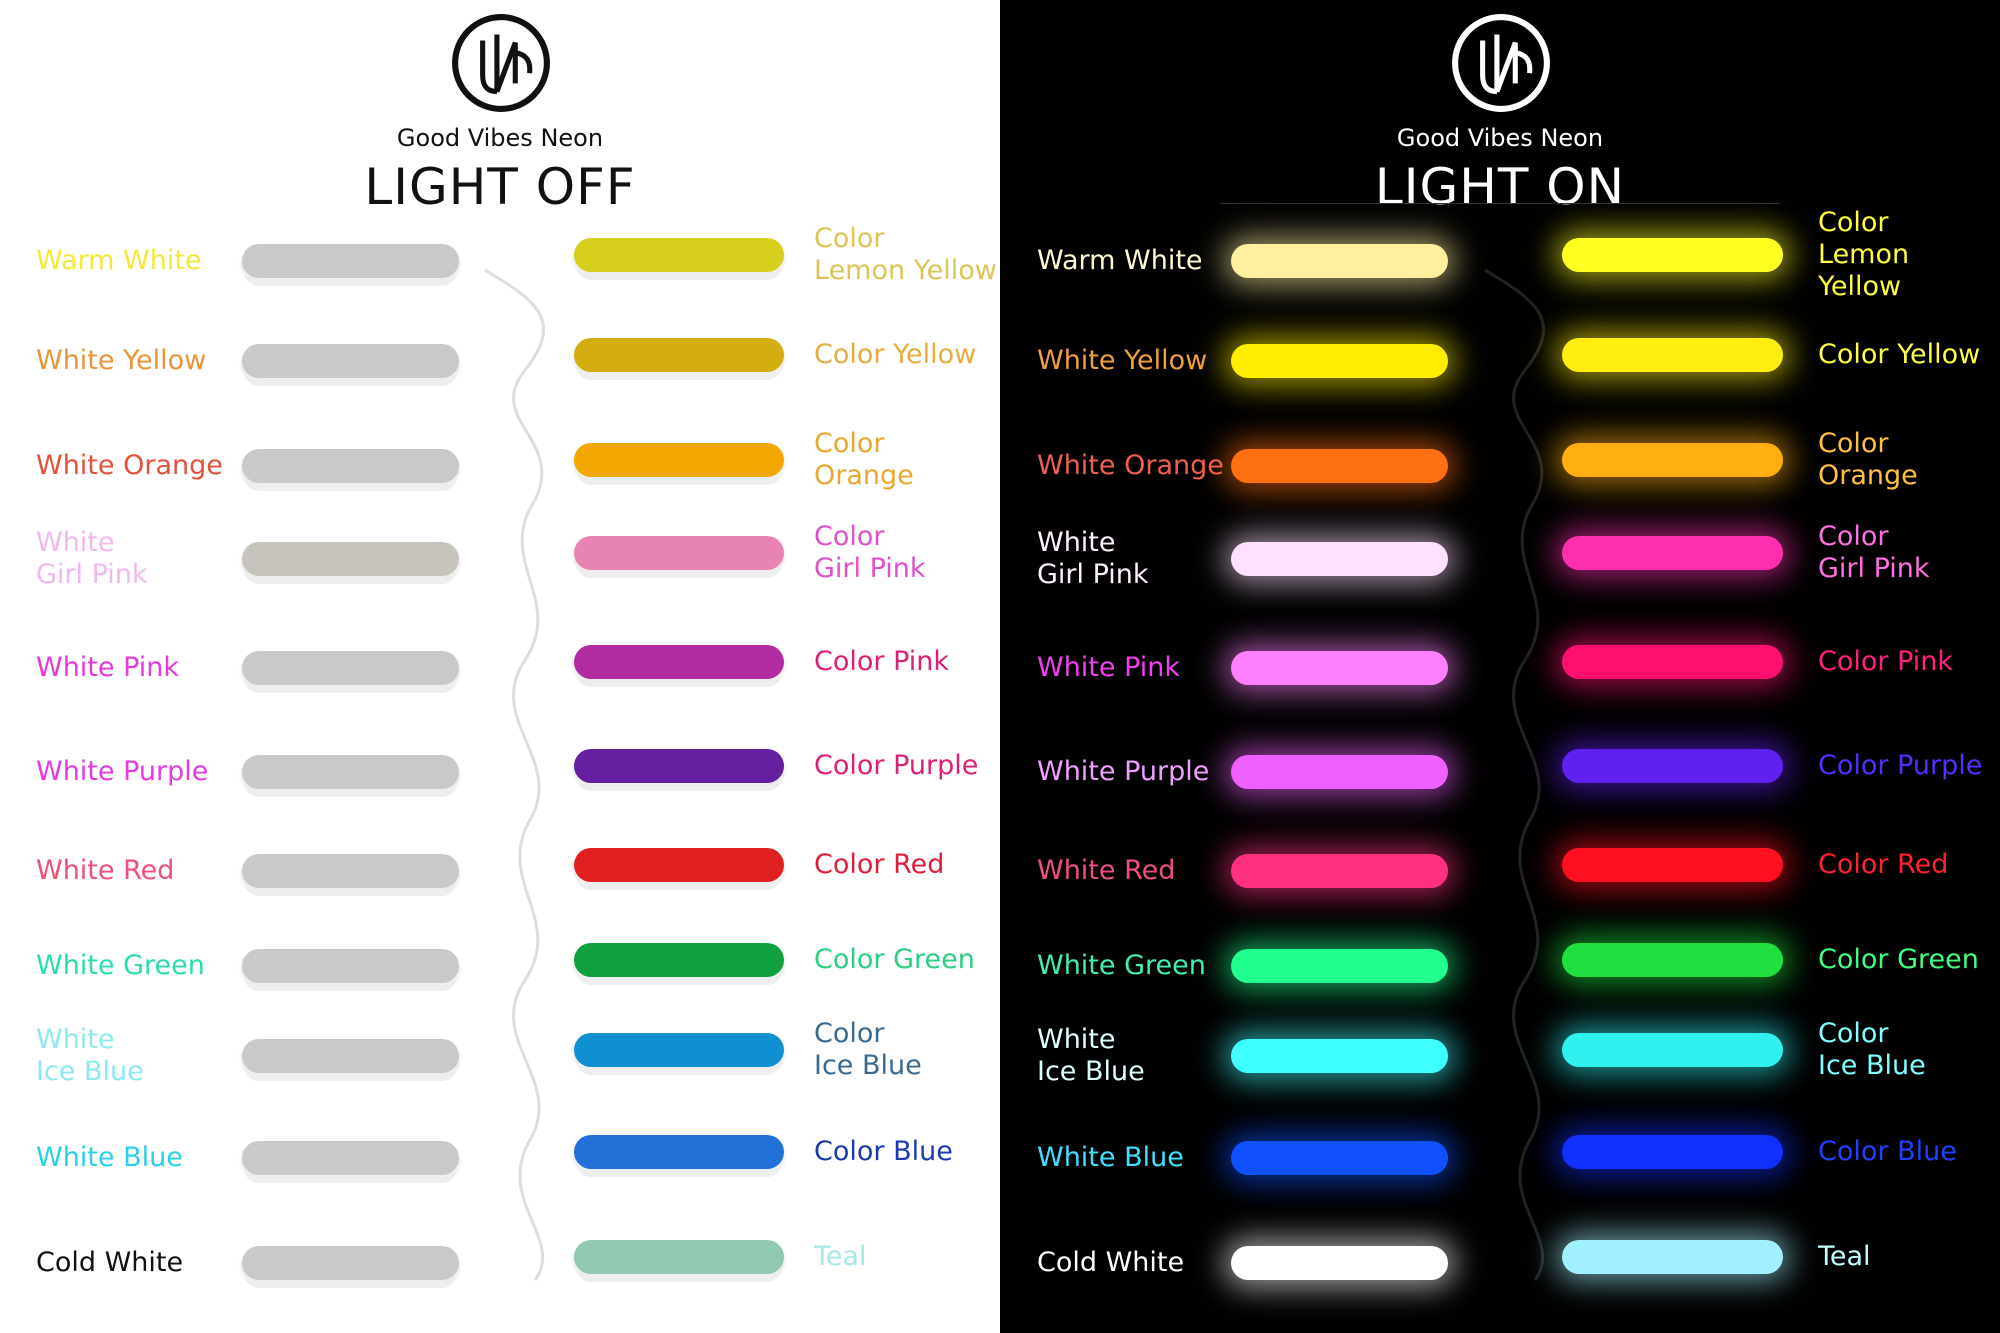 The width and height of the screenshot is (2000, 1333). Describe the element at coordinates (500, 187) in the screenshot. I see `panel-title: LIGHT OFF` at that location.